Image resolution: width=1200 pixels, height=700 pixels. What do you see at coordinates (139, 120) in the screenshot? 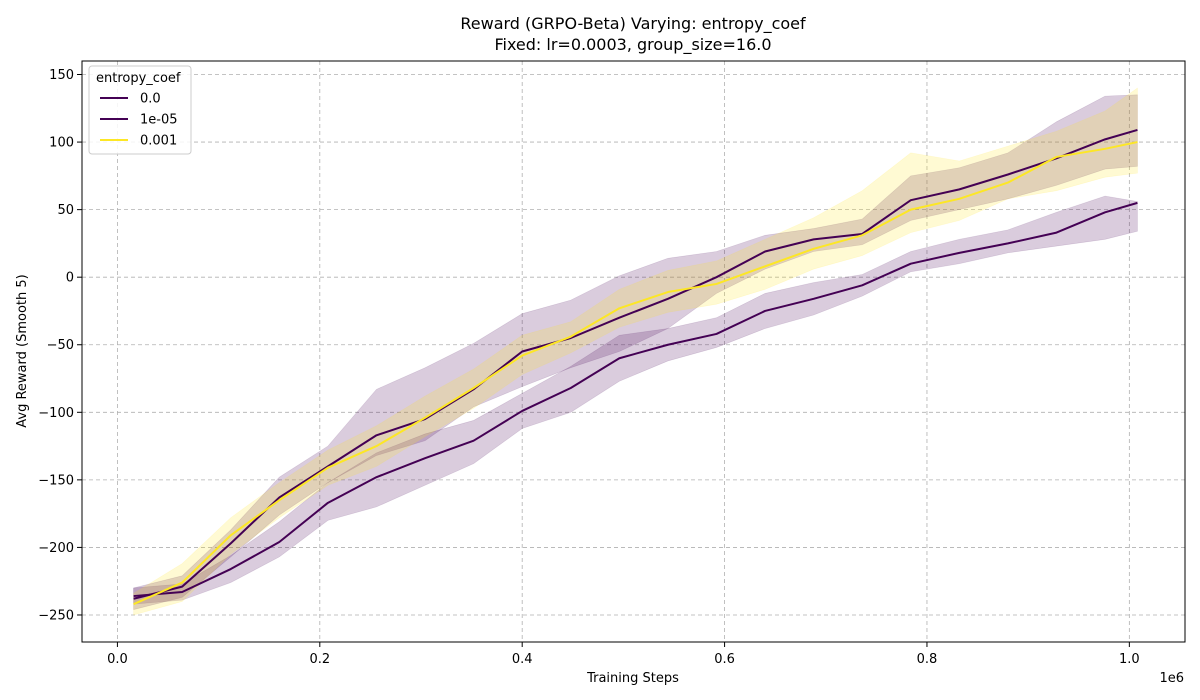
I see `legend-items: 0.0 1e-05 0.001` at bounding box center [139, 120].